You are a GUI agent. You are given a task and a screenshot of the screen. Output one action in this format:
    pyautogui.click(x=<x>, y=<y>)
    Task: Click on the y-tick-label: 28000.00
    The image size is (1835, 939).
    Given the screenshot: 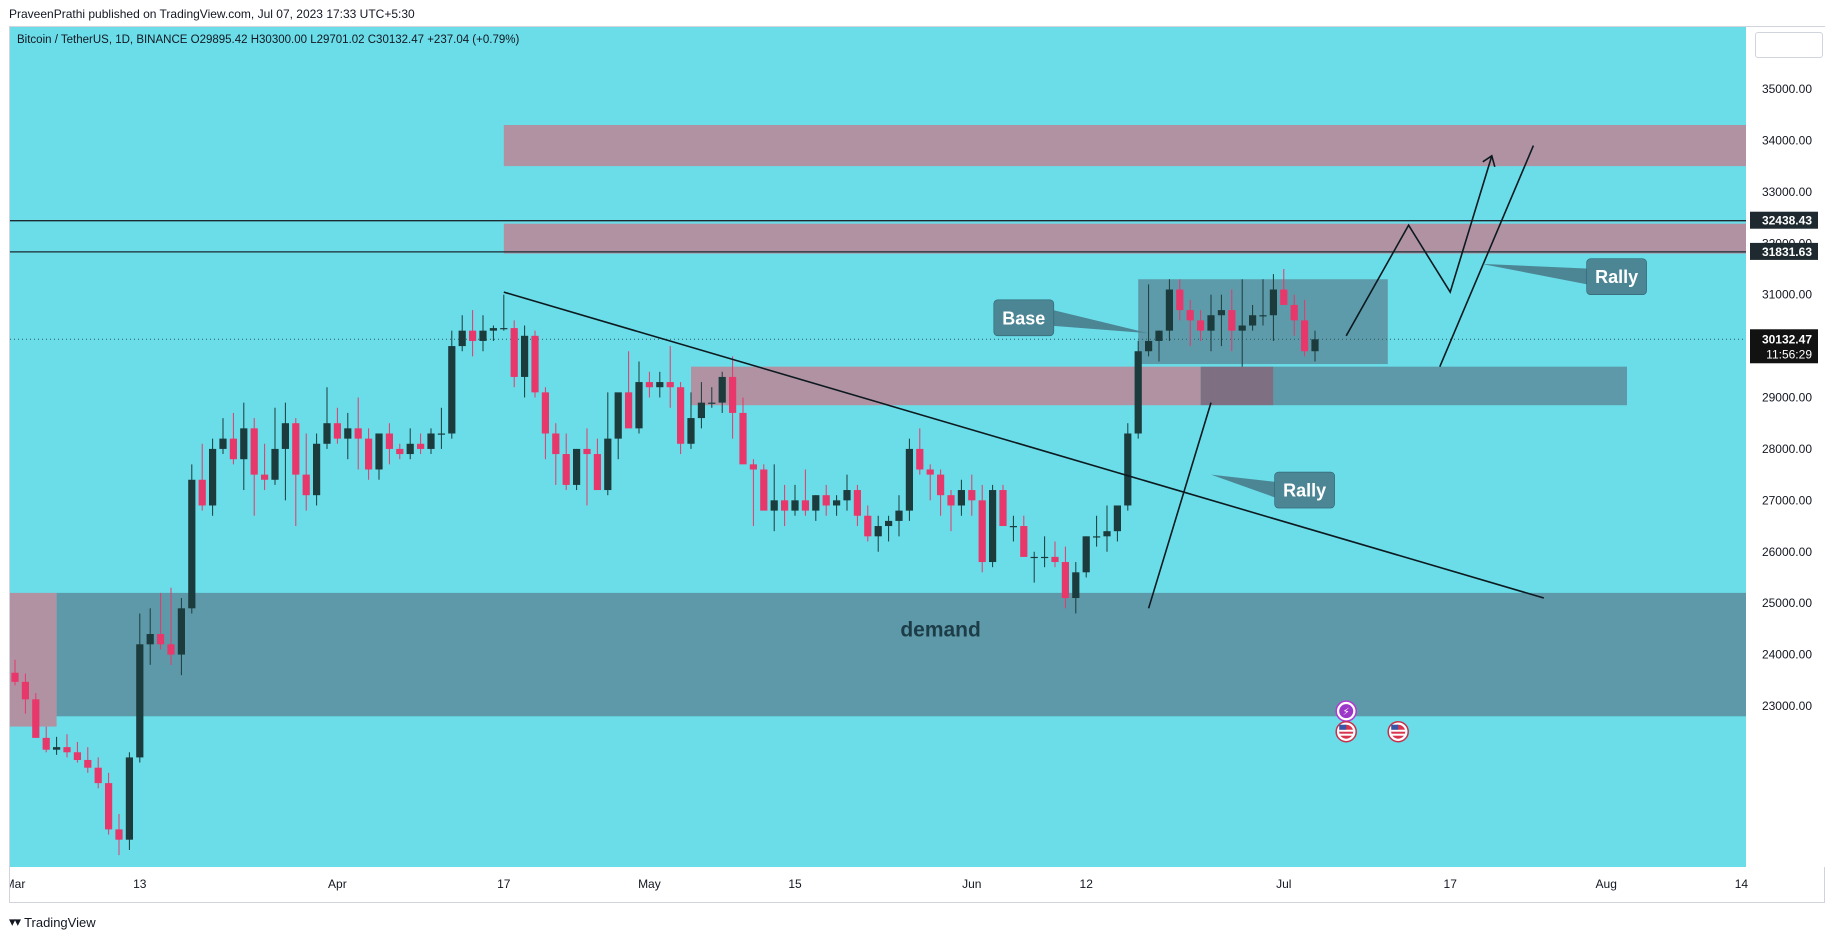 What is the action you would take?
    pyautogui.click(x=1787, y=449)
    